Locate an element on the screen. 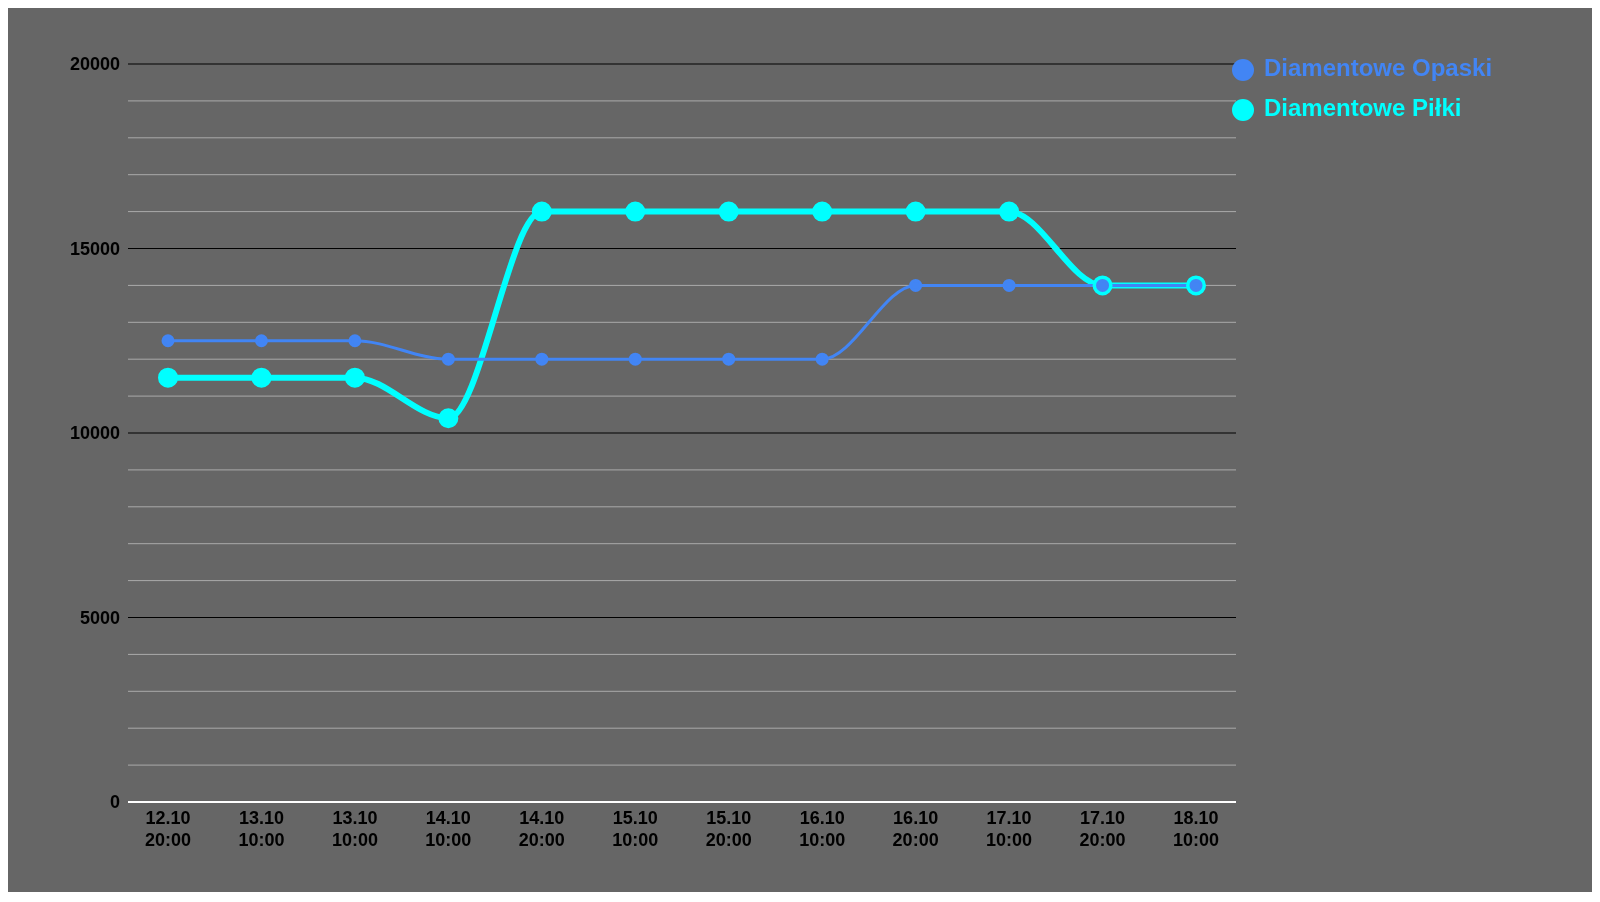 This screenshot has height=902, width=1600. x-tick-label: 16.10 10:00 is located at coordinates (822, 829).